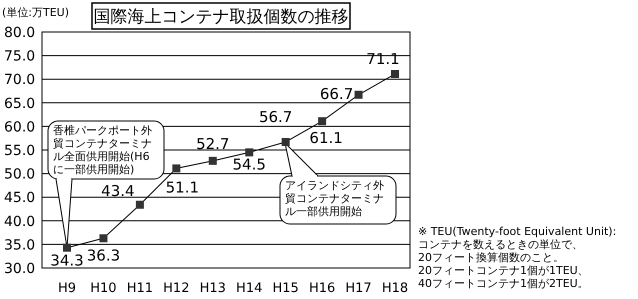  What do you see at coordinates (67, 261) in the screenshot?
I see `data-label: 34.3` at bounding box center [67, 261].